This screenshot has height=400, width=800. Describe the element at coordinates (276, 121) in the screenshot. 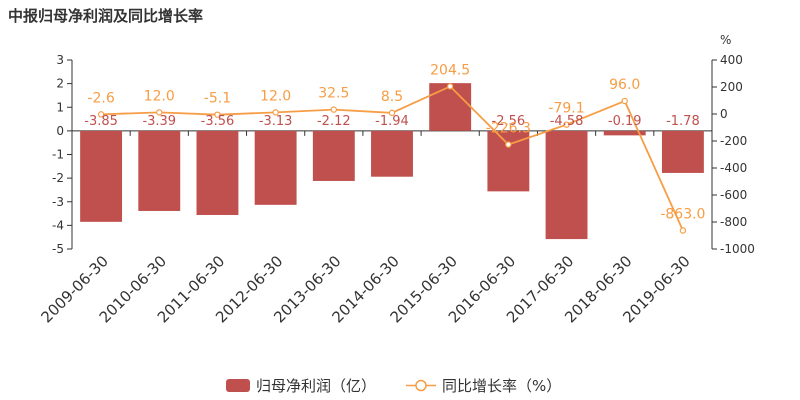

I see `bar-data-label: -3.13` at that location.